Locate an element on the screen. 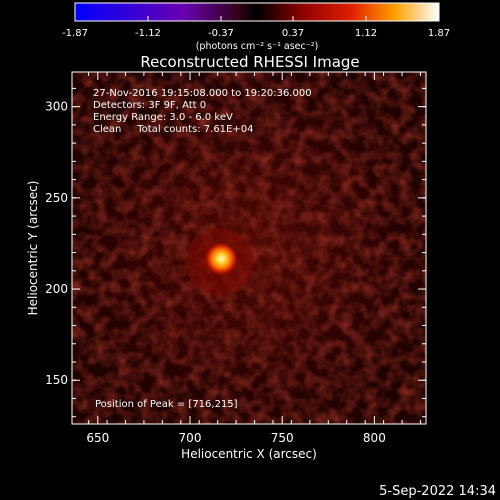 This screenshot has width=500, height=500. x-tick-label: 650 is located at coordinates (97, 438).